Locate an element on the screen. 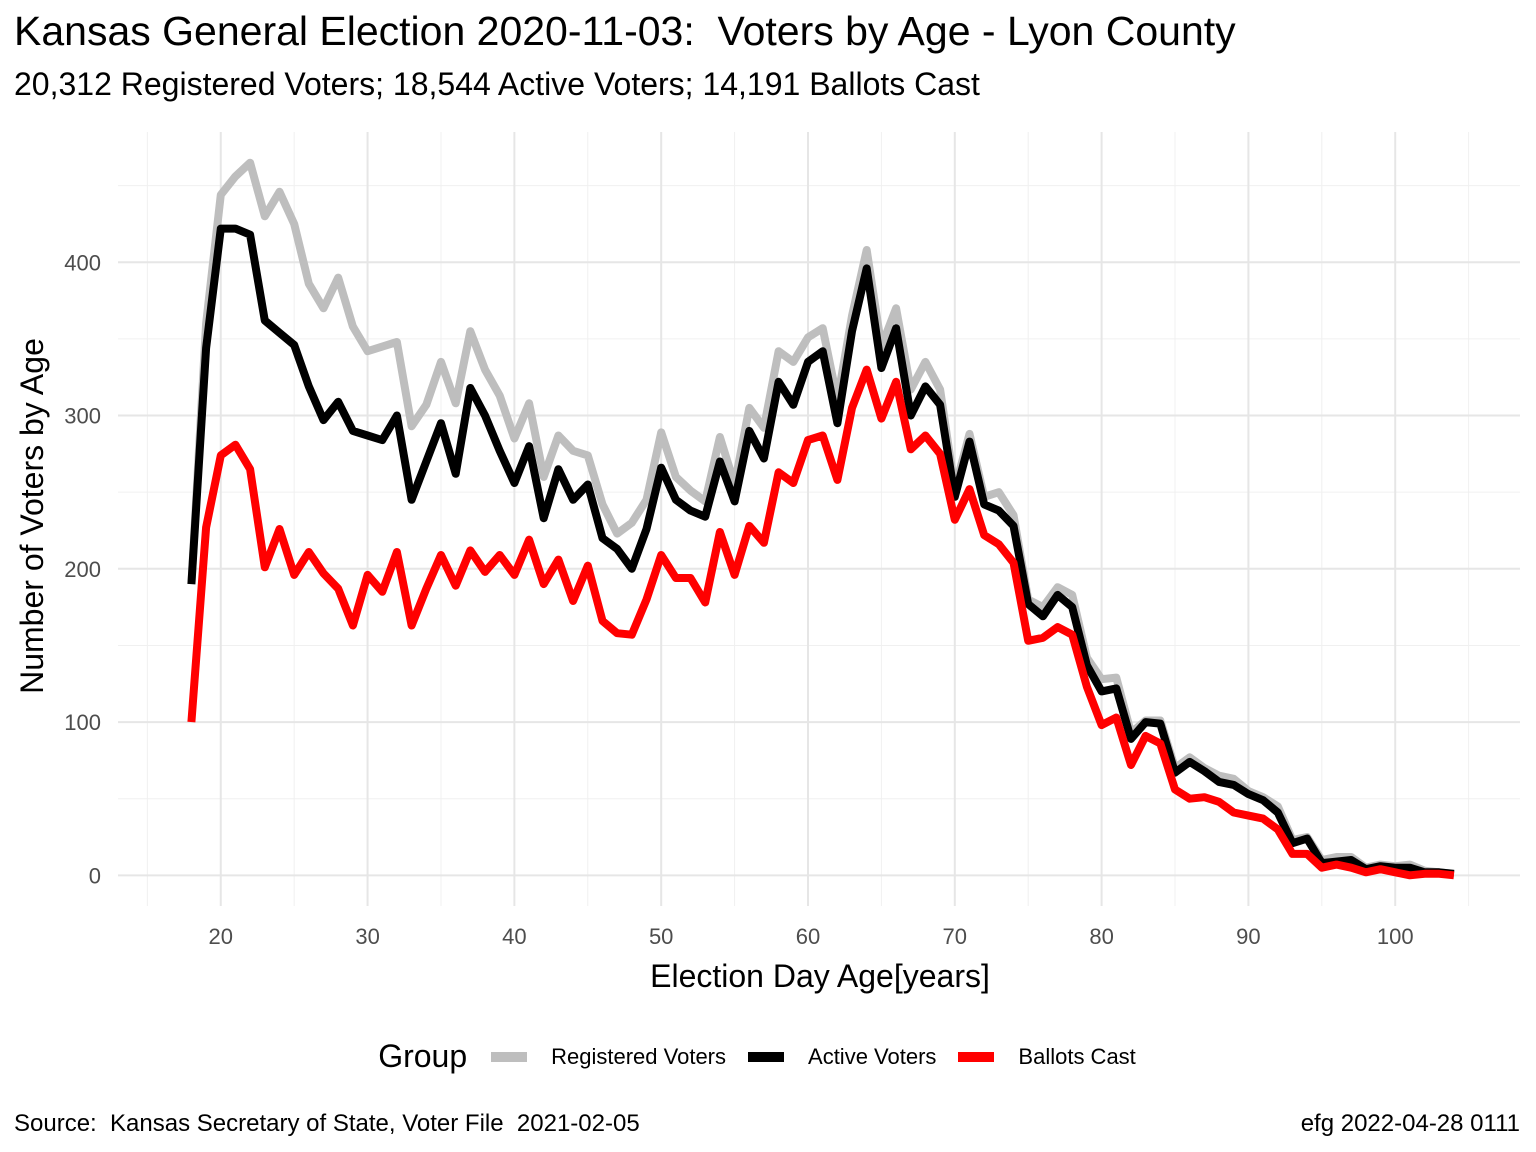 The height and width of the screenshot is (1152, 1536). y-axis-title: Number of Voters by Age is located at coordinates (32, 516).